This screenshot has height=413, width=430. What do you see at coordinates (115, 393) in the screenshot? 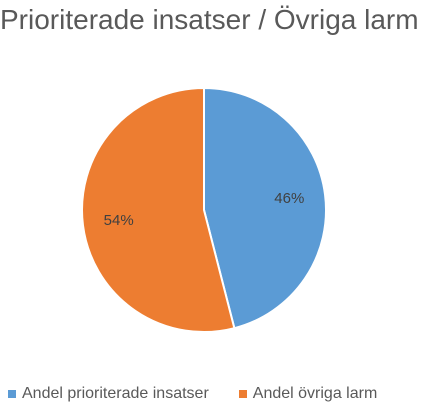
I see `legend-label-prioriterade: Andel prioriterade insatser` at bounding box center [115, 393].